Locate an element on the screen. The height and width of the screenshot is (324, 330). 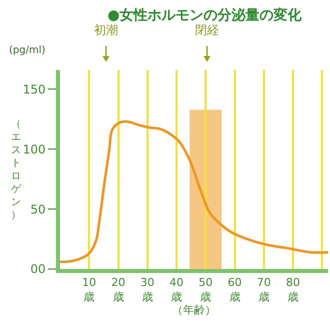
x-tick-label: 70歳 is located at coordinates (263, 290).